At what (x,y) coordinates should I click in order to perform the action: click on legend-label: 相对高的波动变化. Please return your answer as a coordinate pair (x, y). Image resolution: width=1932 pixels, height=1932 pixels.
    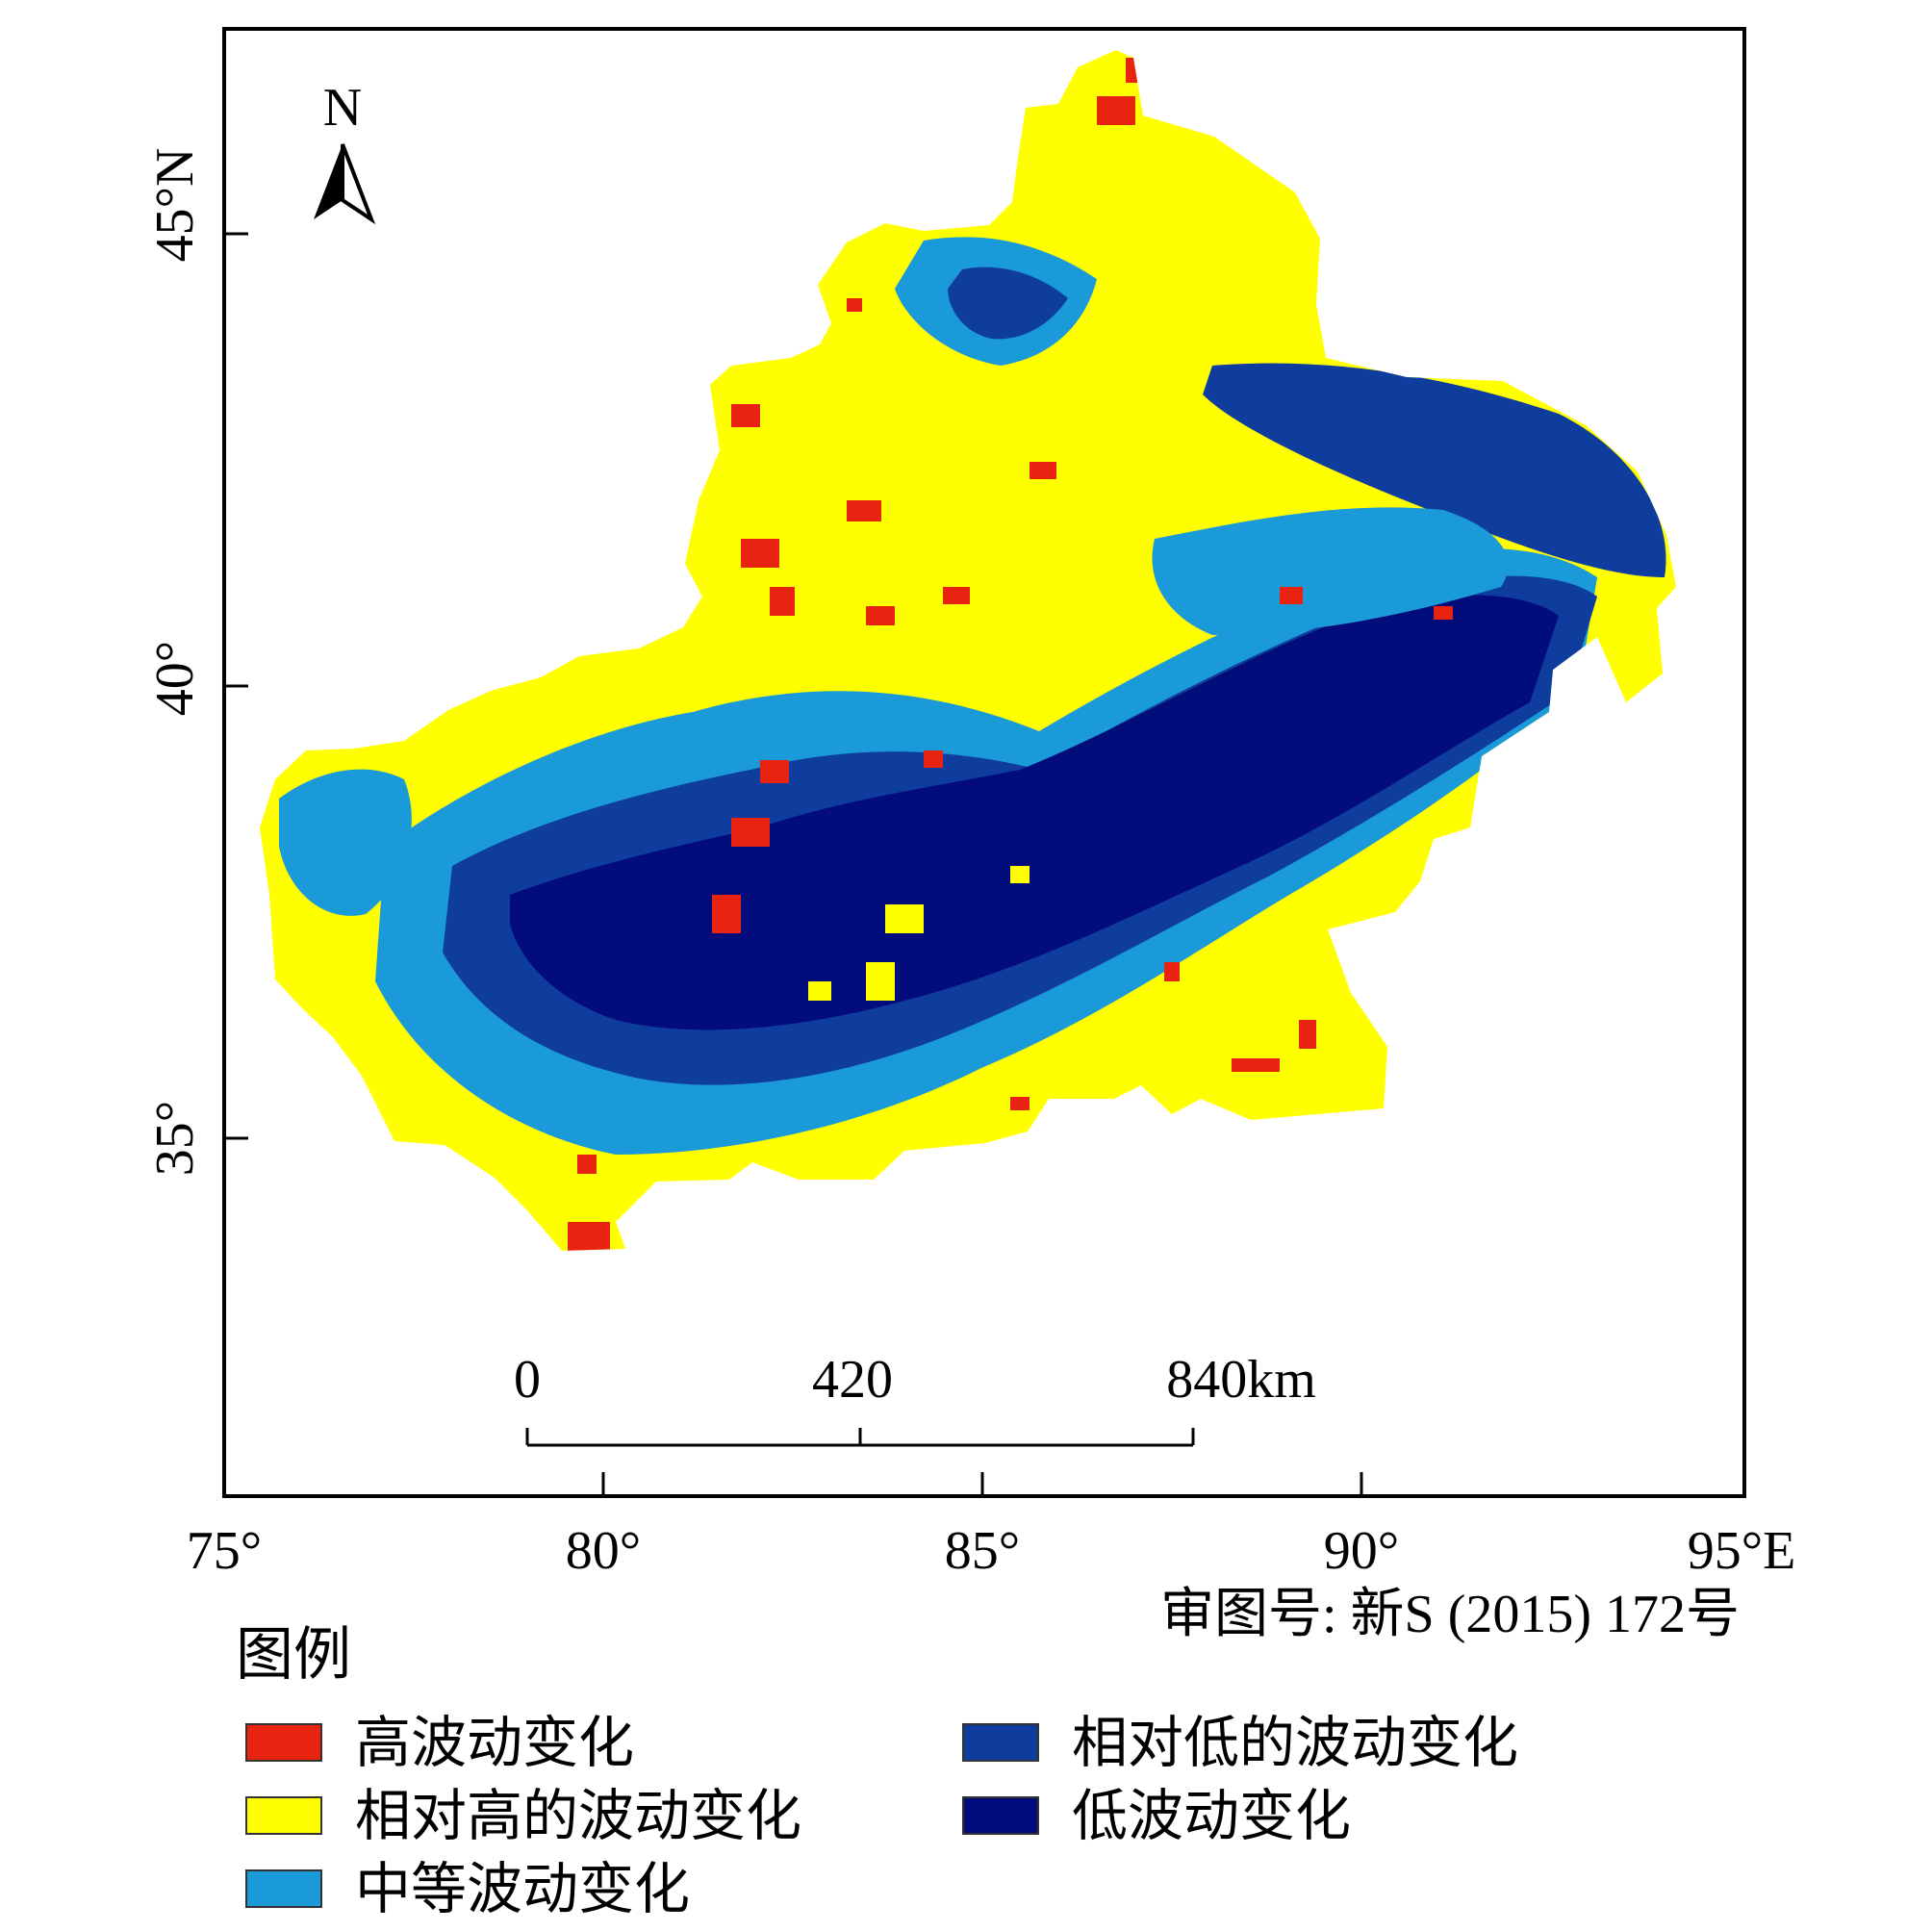
    Looking at the image, I should click on (578, 1815).